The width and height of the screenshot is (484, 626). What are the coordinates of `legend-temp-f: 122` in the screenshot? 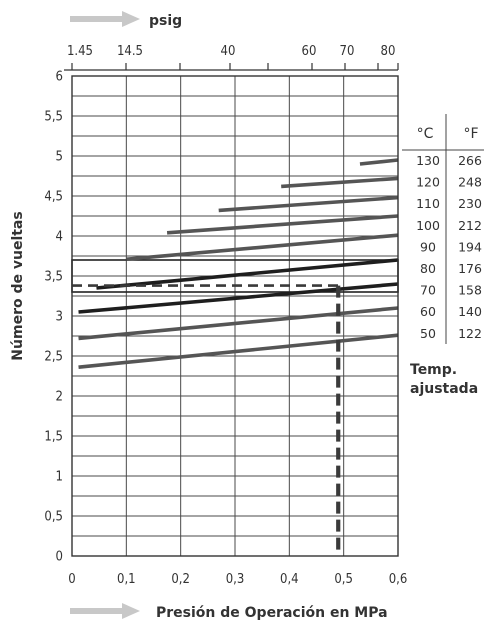 It's located at (470, 333).